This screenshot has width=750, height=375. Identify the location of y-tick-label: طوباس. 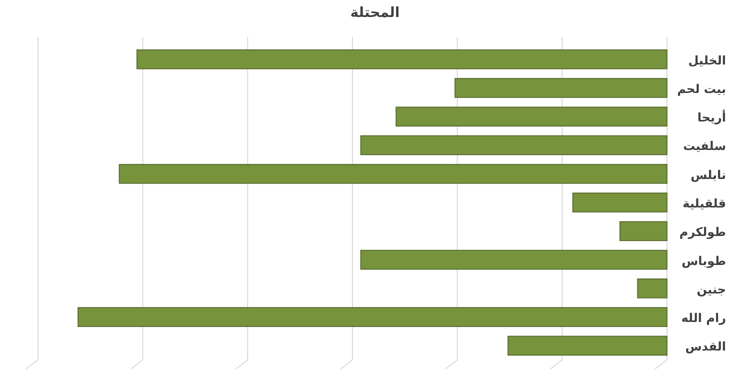
(704, 261).